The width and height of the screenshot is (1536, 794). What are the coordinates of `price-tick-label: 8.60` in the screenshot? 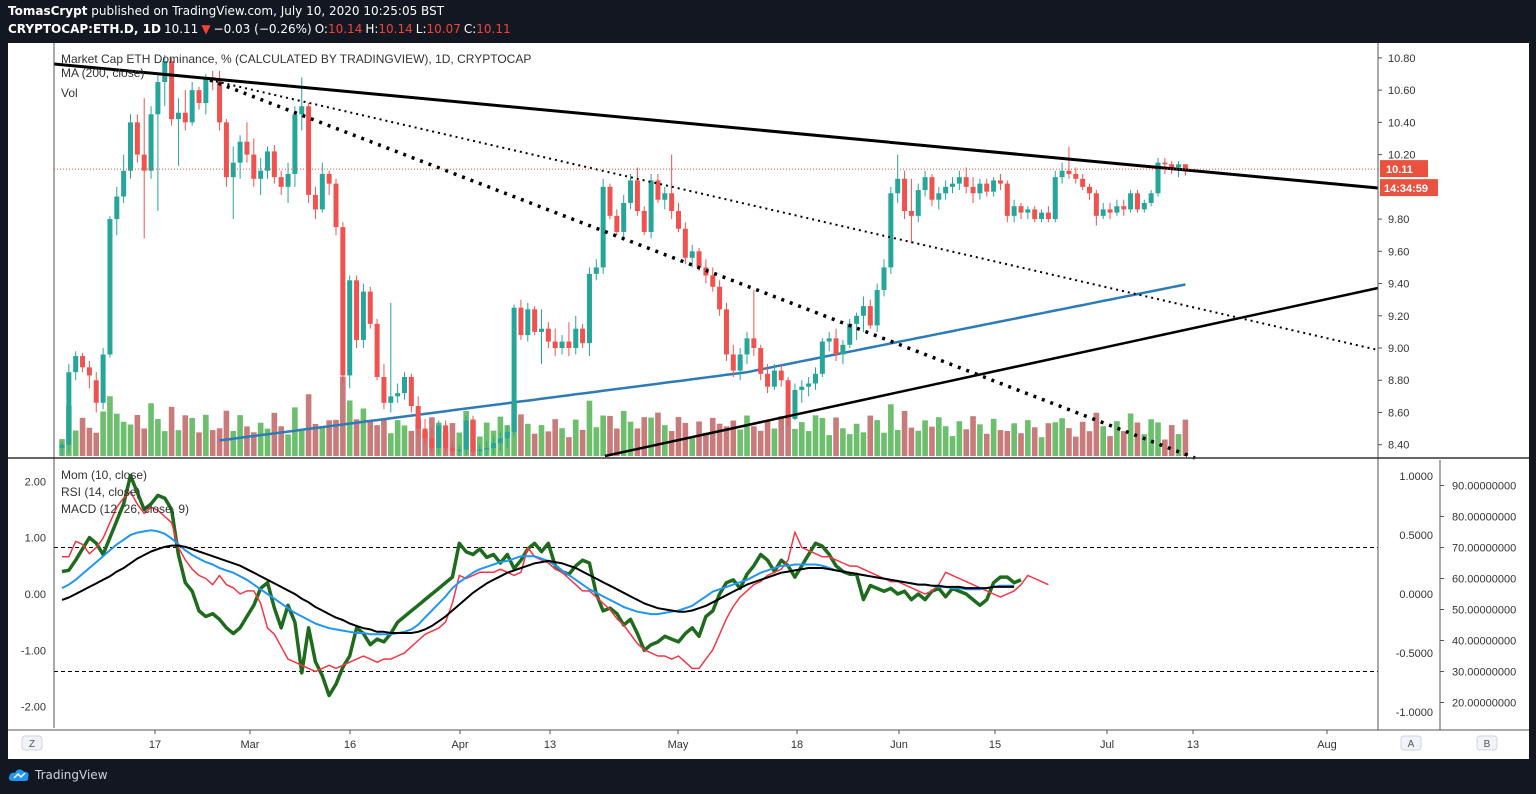 It's located at (1398, 413).